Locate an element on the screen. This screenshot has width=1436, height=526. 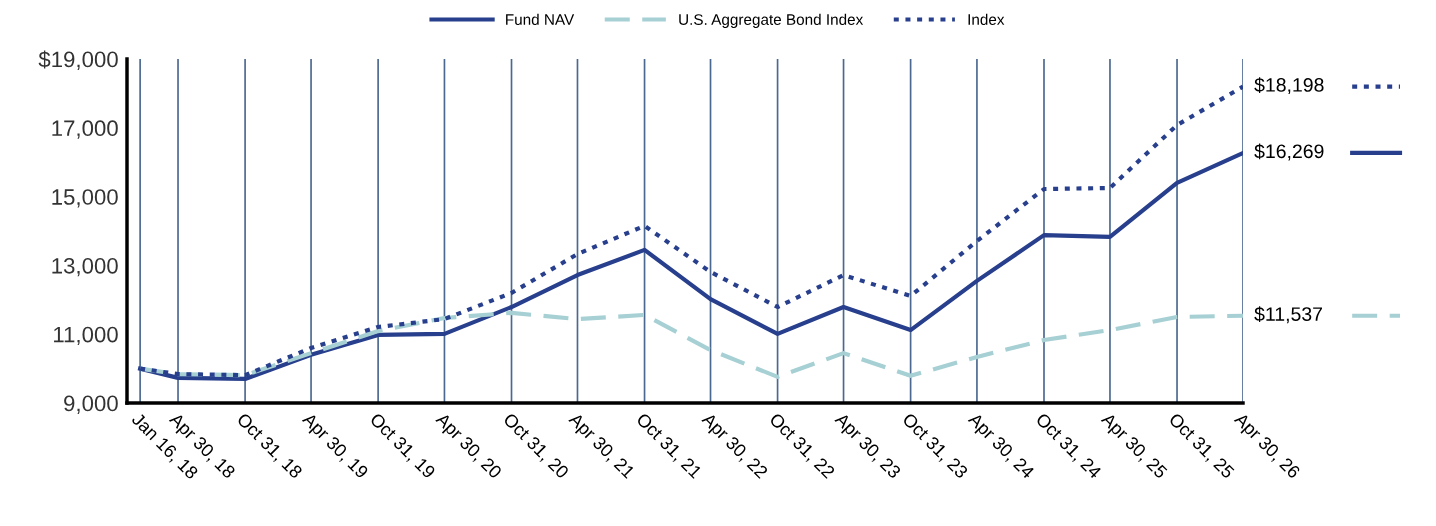
legend-label: Index is located at coordinates (986, 19).